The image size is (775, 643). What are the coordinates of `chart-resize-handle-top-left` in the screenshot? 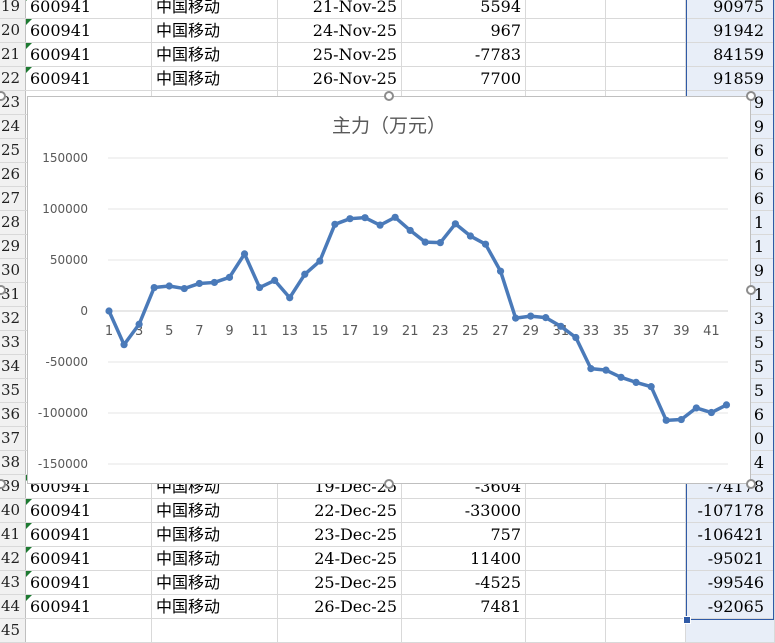 It's located at (3, 96).